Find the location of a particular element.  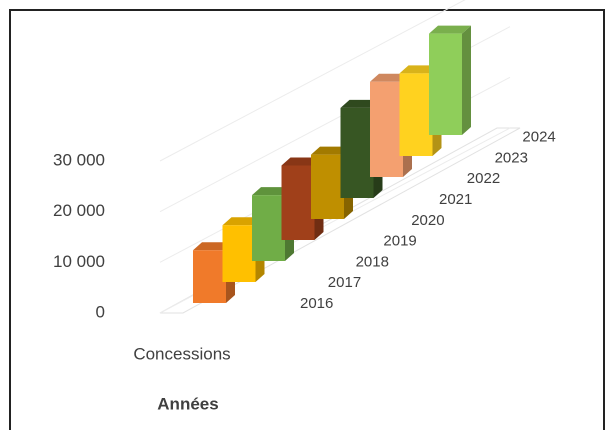

depth-tick-label: 2022 is located at coordinates (483, 178).